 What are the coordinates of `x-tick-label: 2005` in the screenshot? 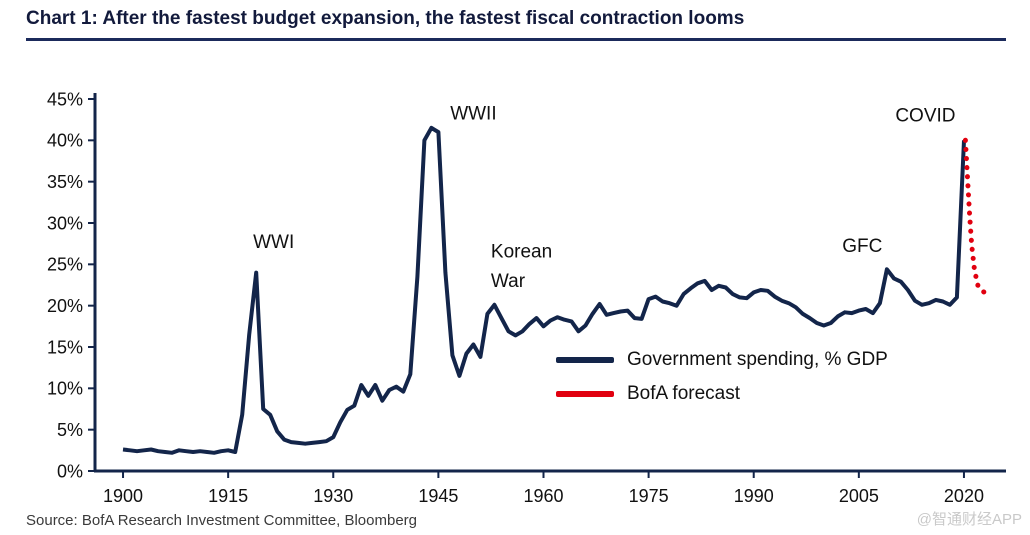 It's located at (859, 496).